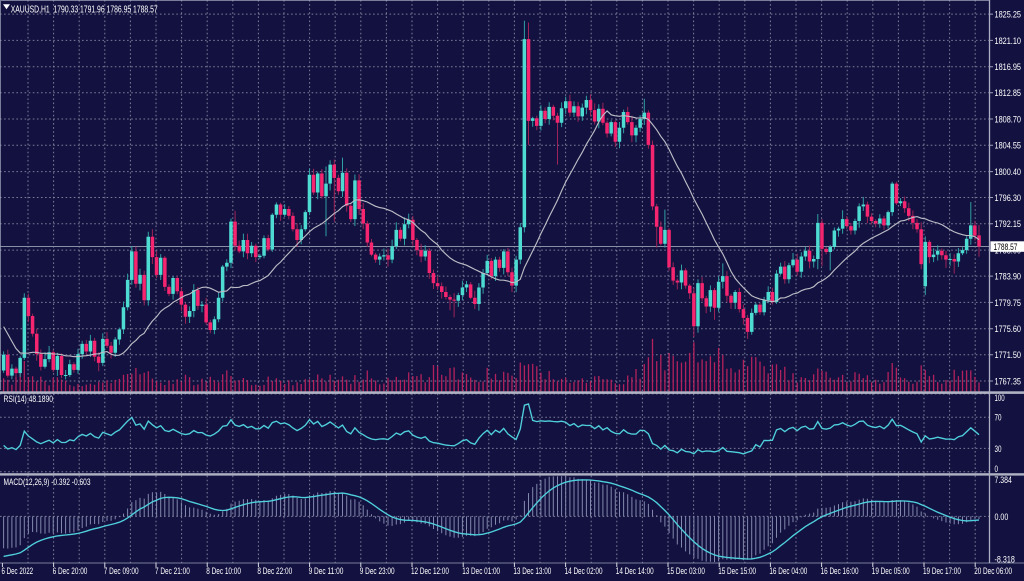 The height and width of the screenshot is (581, 1024). I want to click on svg-text: MACD(12,26,9) -0.392 -0.603, so click(47, 482).